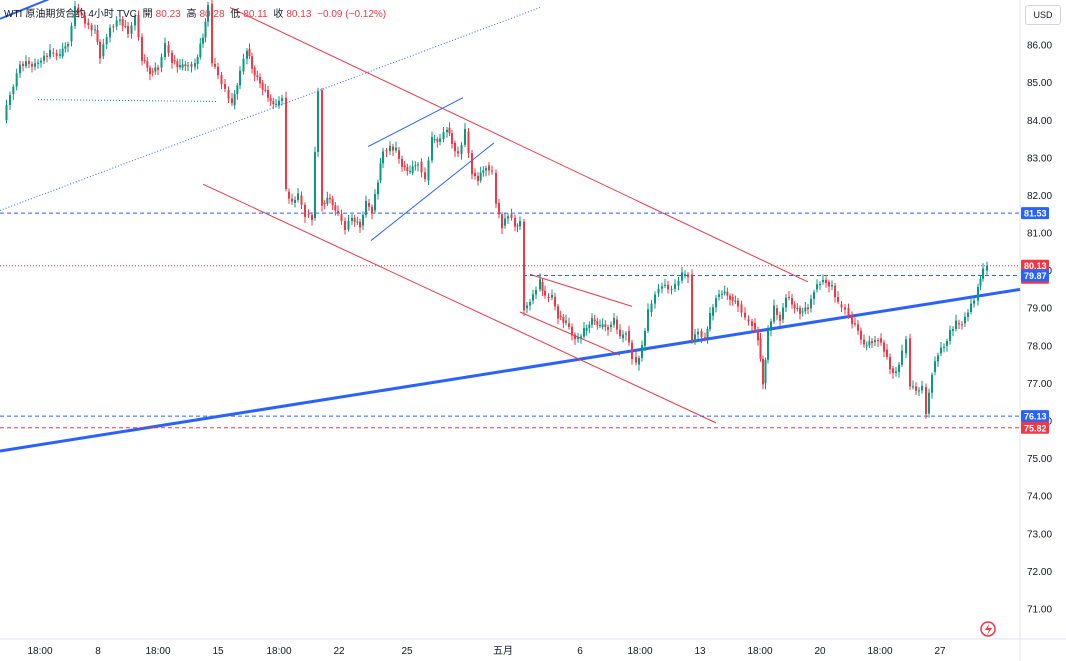  What do you see at coordinates (218, 651) in the screenshot?
I see `x-tick-label: 15` at bounding box center [218, 651].